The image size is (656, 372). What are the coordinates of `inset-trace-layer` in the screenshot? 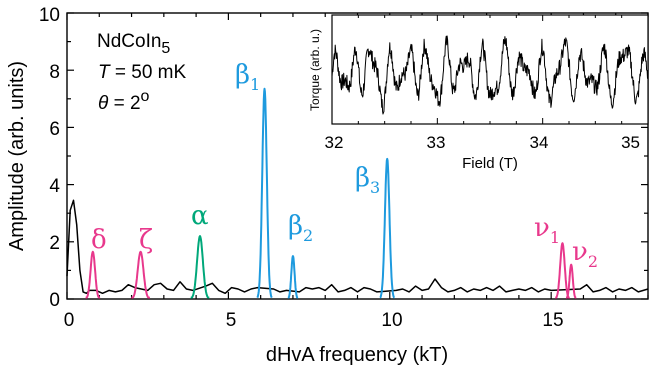 It's located at (490, 75).